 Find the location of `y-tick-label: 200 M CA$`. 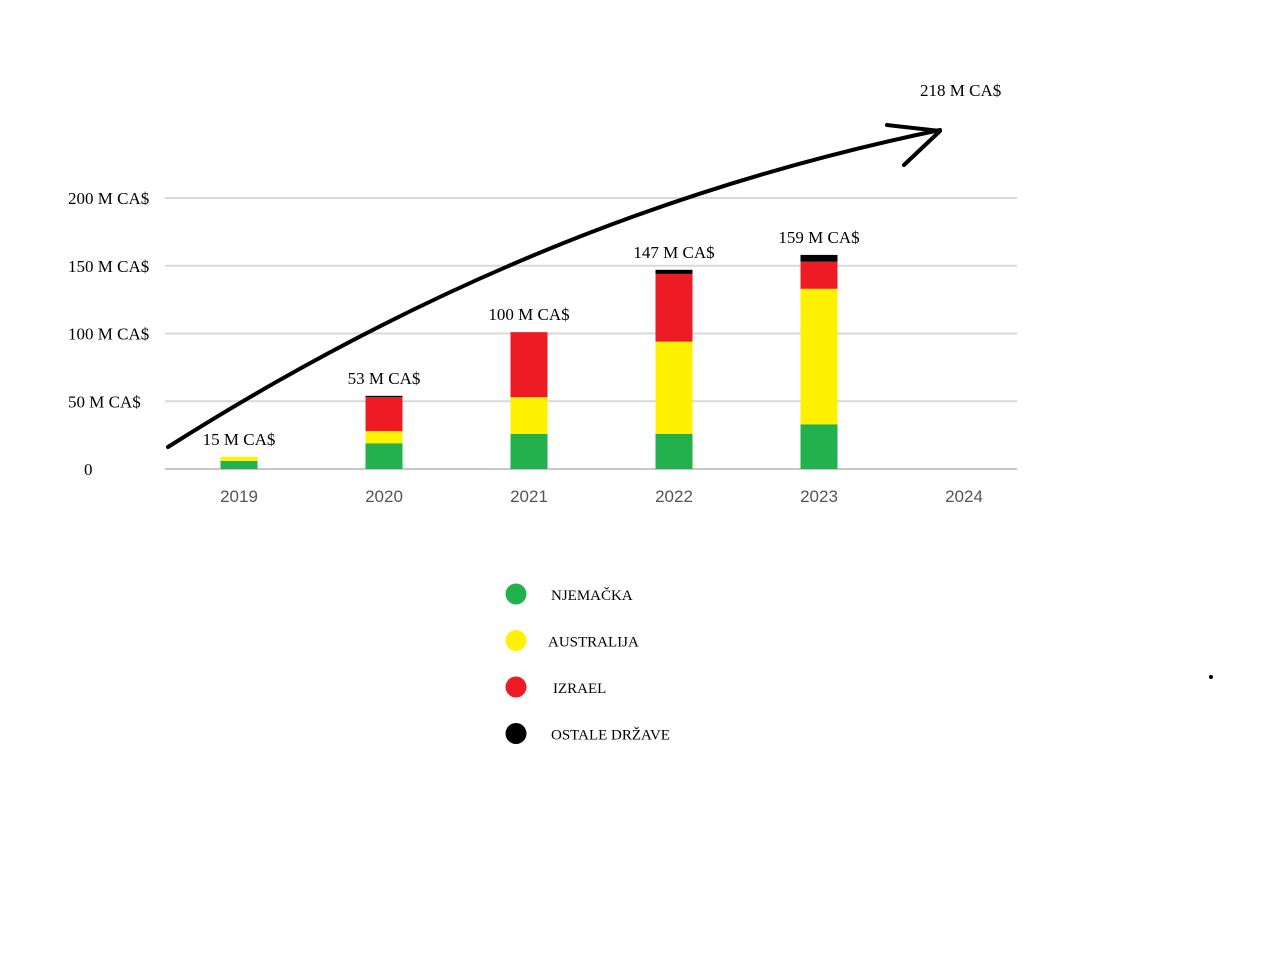

y-tick-label: 200 M CA$ is located at coordinates (108, 198).